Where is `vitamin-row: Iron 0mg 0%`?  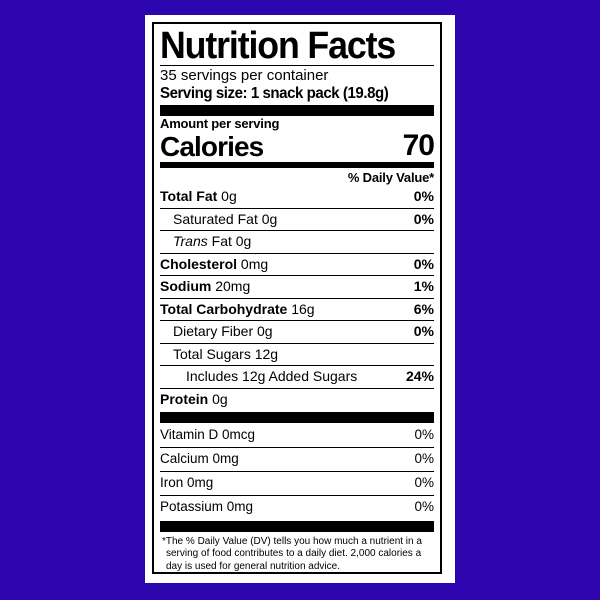 vitamin-row: Iron 0mg 0% is located at coordinates (297, 483).